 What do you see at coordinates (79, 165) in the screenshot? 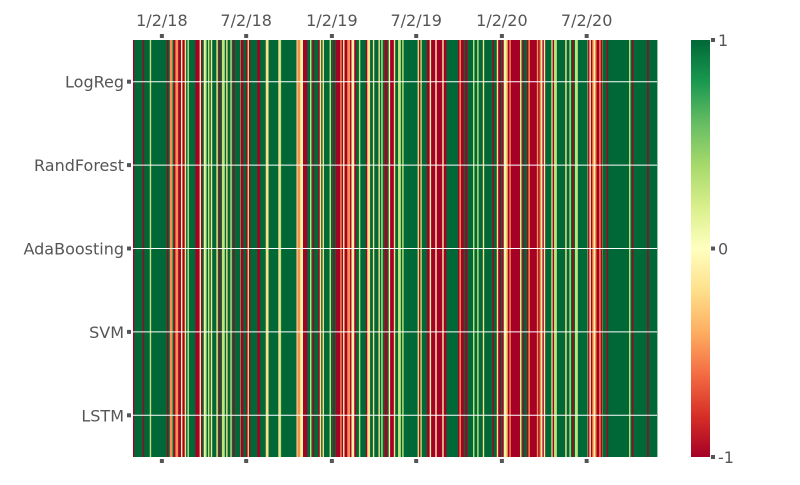
I see `y-tick-label: RandForest` at bounding box center [79, 165].